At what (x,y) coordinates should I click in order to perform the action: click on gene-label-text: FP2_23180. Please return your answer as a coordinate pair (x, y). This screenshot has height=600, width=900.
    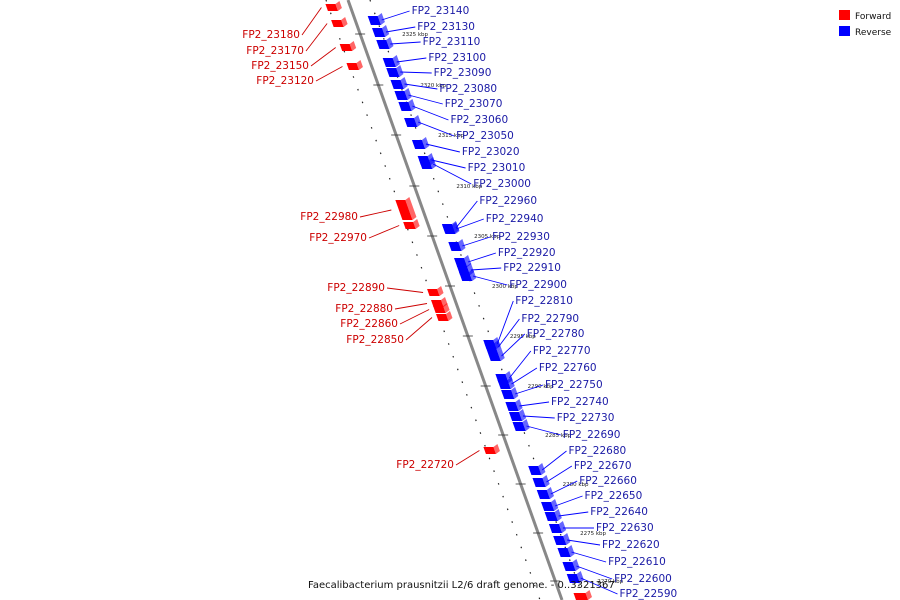
    Looking at the image, I should click on (271, 35).